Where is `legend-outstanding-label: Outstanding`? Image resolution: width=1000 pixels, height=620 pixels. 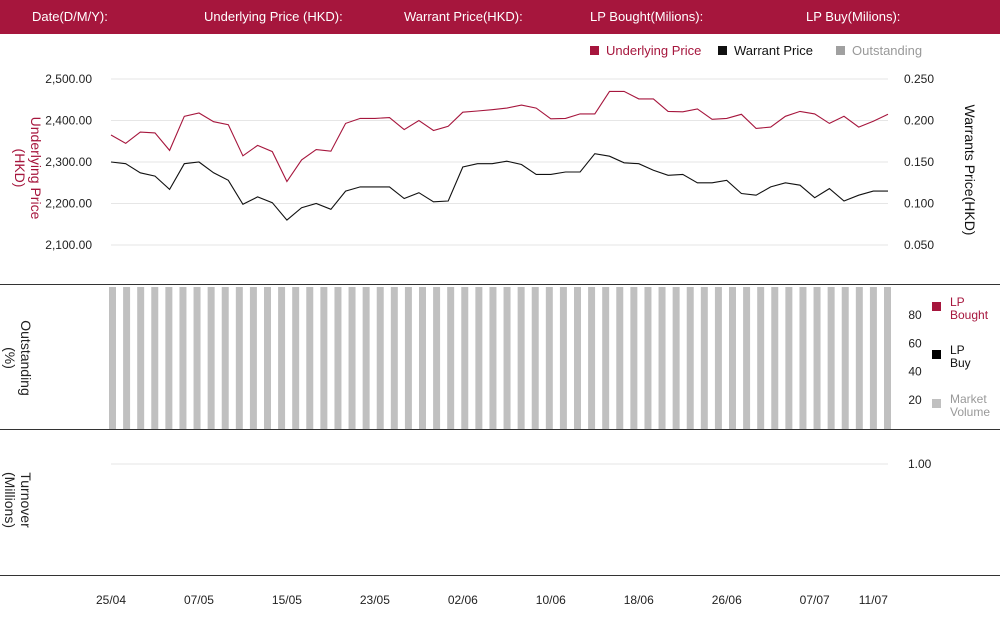 legend-outstanding-label: Outstanding is located at coordinates (887, 50).